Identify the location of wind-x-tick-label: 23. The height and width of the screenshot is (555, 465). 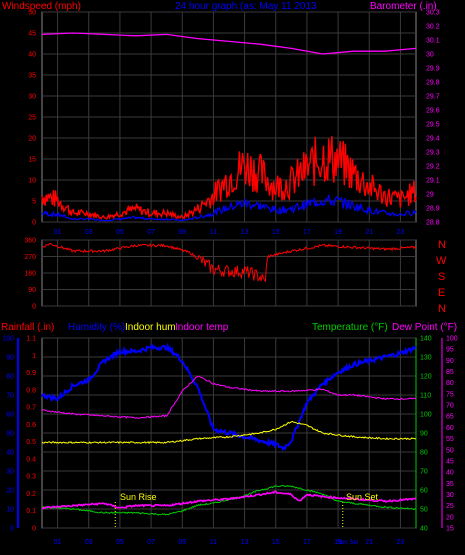
(401, 232).